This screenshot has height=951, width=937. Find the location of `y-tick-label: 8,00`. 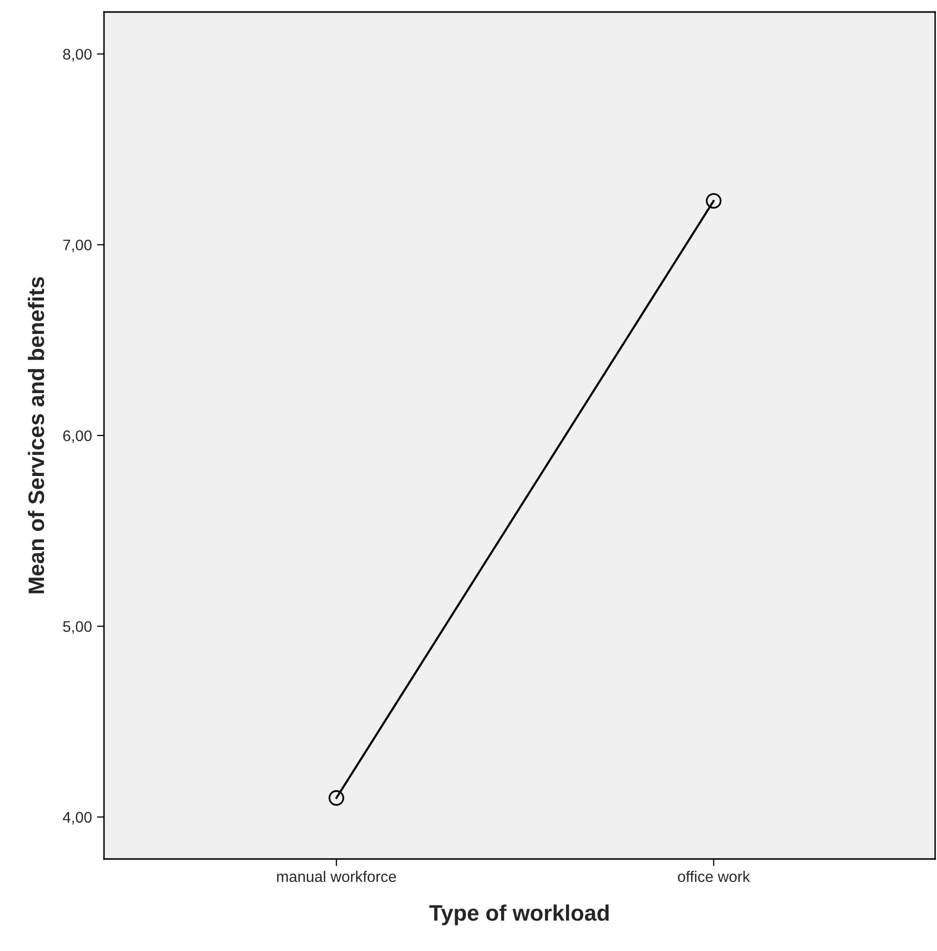

y-tick-label: 8,00 is located at coordinates (77, 55).